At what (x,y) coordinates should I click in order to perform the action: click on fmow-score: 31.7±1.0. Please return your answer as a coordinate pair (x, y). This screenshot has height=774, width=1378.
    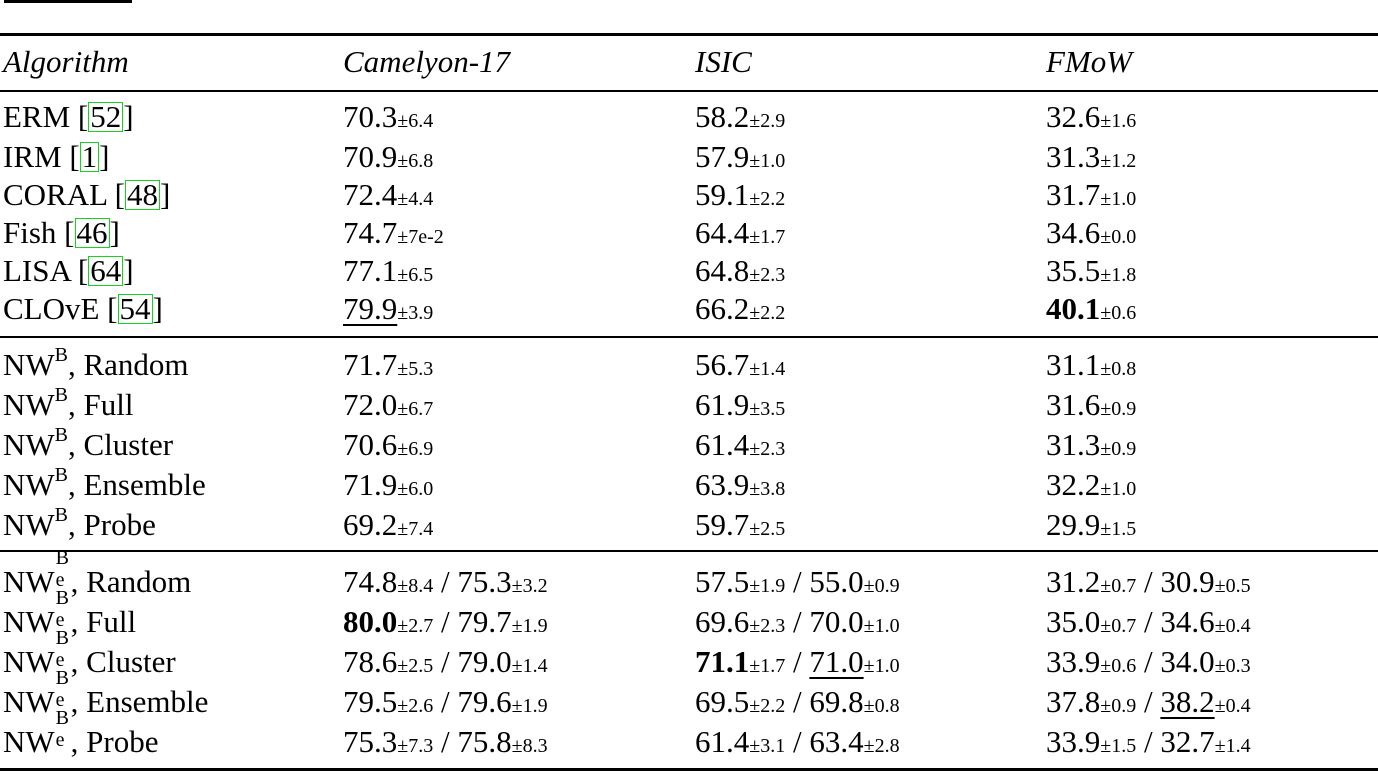
    Looking at the image, I should click on (1091, 194).